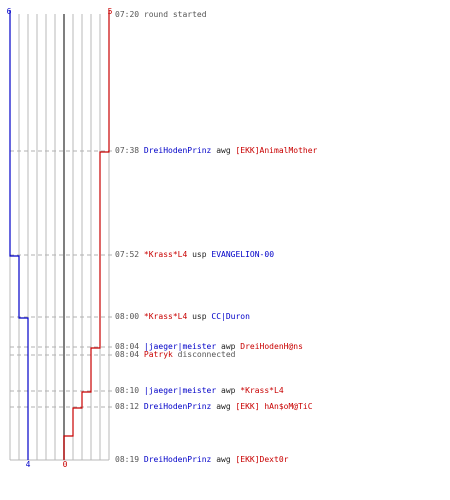 The image size is (450, 500). Describe the element at coordinates (262, 390) in the screenshot. I see `event-target: *Krass*L4` at that location.